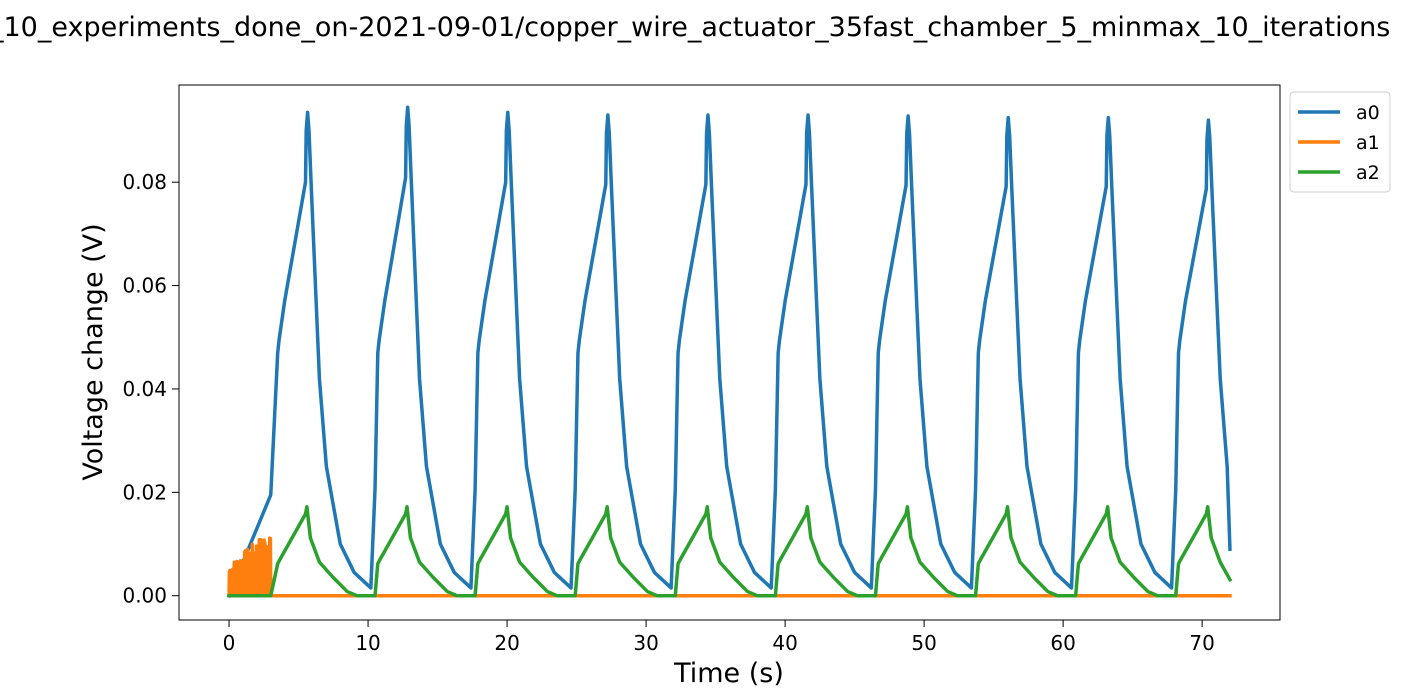 The height and width of the screenshot is (697, 1422). Describe the element at coordinates (367, 643) in the screenshot. I see `x-tick-label: 10` at that location.